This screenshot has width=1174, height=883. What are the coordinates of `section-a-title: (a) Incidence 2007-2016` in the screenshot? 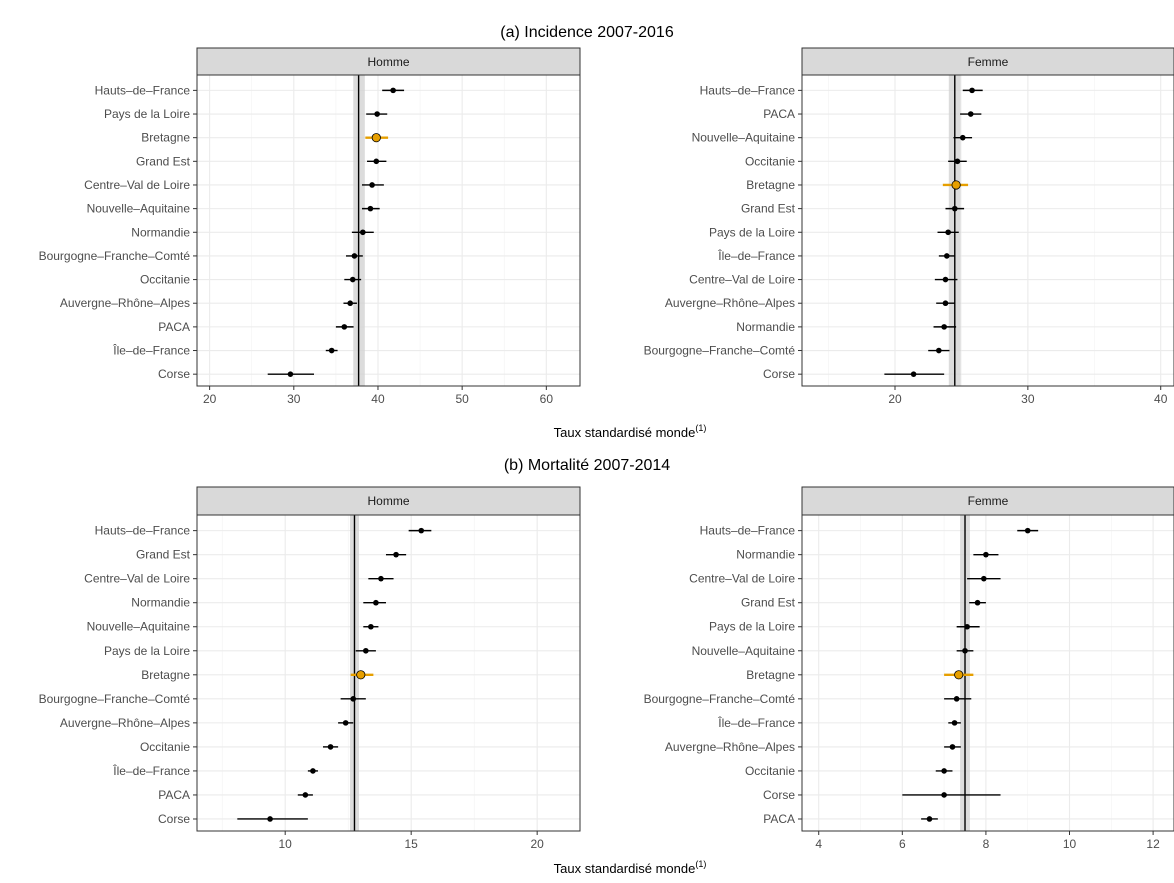 It's located at (587, 32).